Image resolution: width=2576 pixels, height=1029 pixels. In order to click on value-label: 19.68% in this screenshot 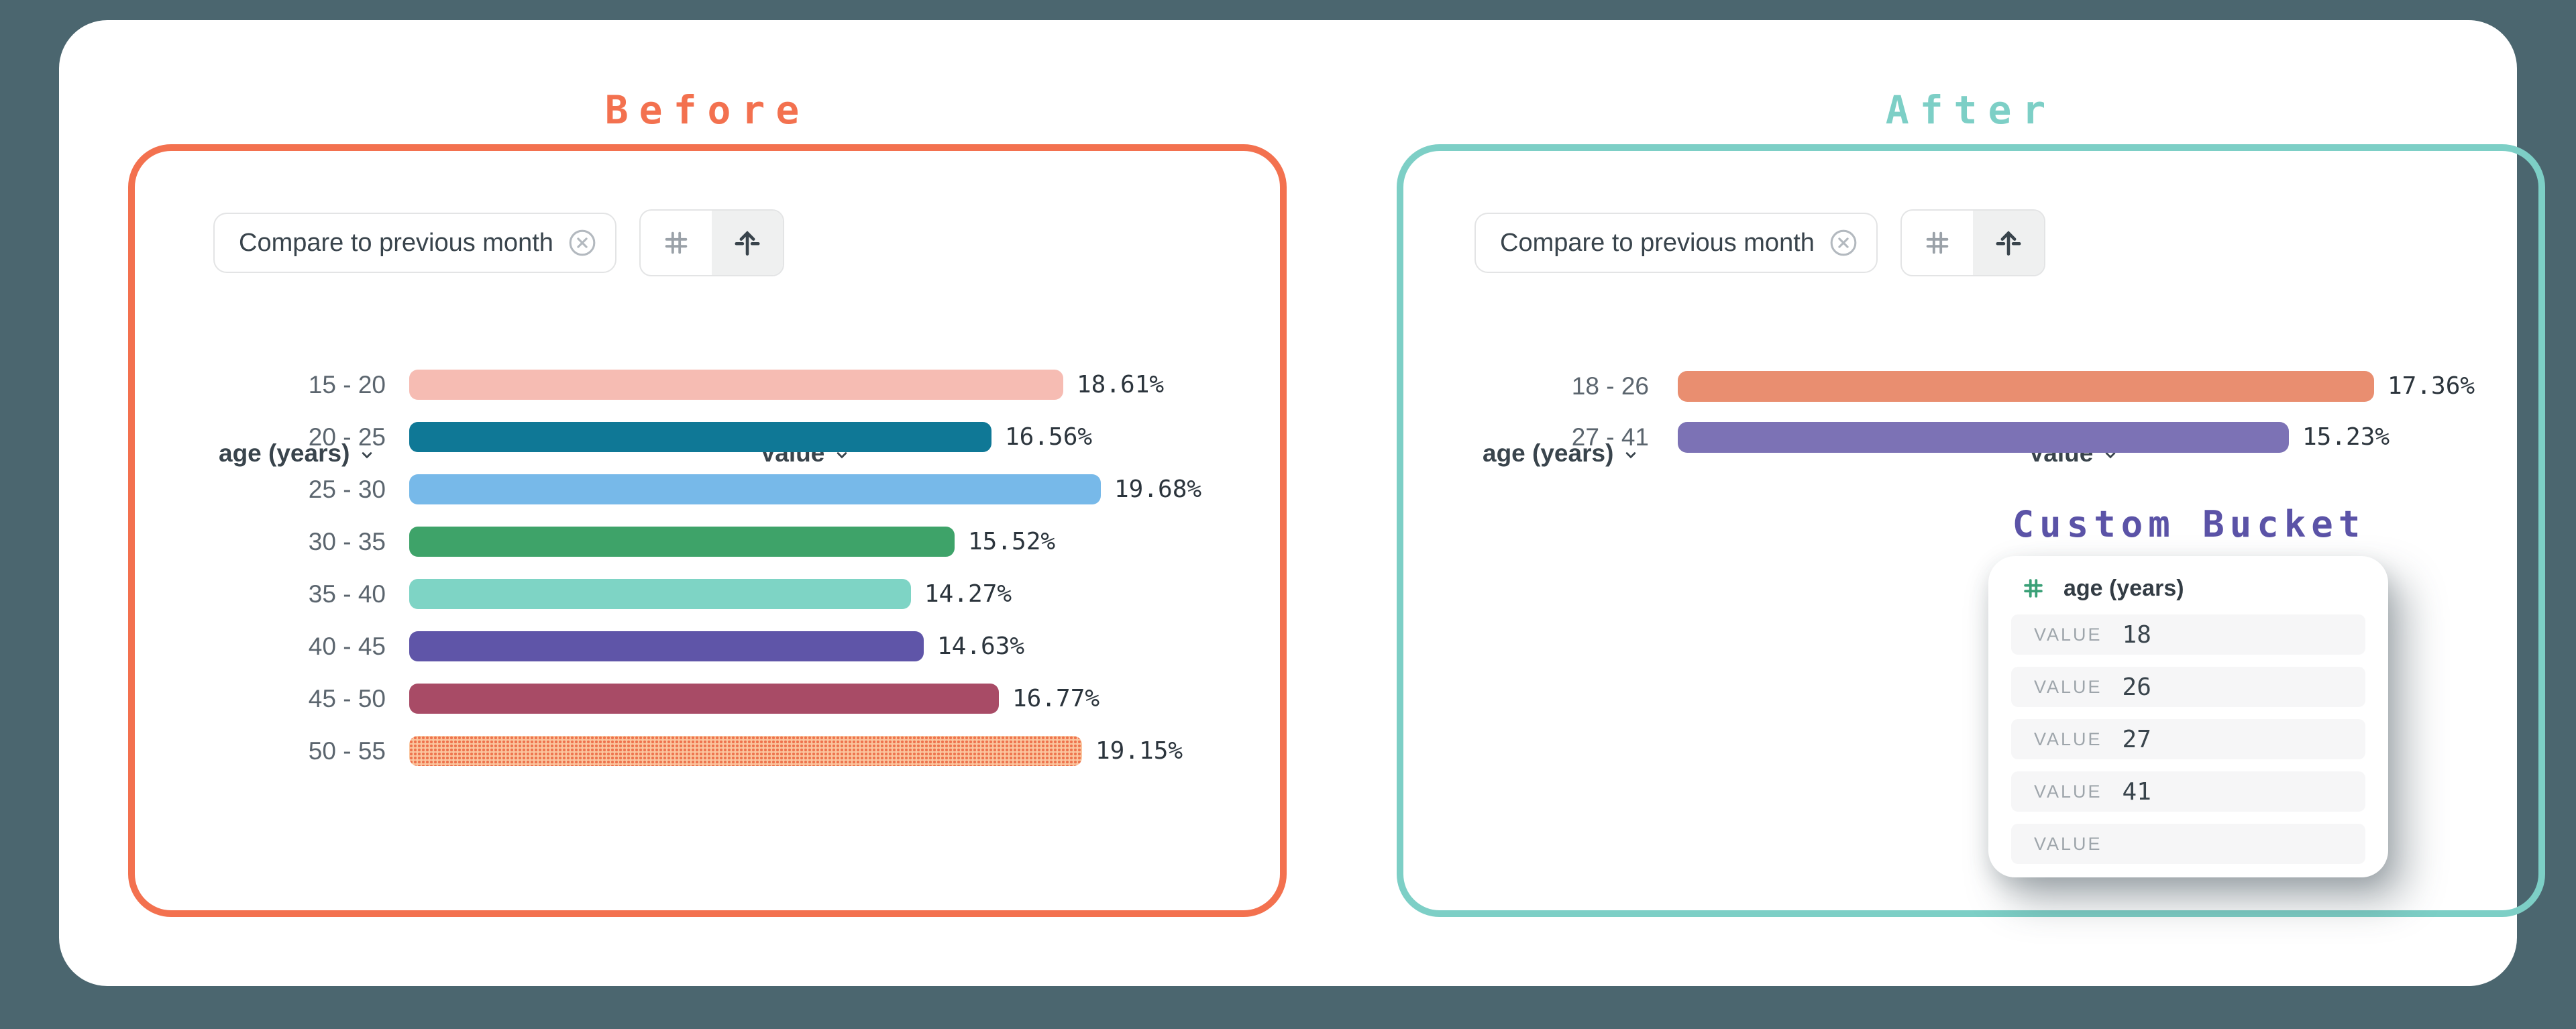, I will do `click(1158, 489)`.